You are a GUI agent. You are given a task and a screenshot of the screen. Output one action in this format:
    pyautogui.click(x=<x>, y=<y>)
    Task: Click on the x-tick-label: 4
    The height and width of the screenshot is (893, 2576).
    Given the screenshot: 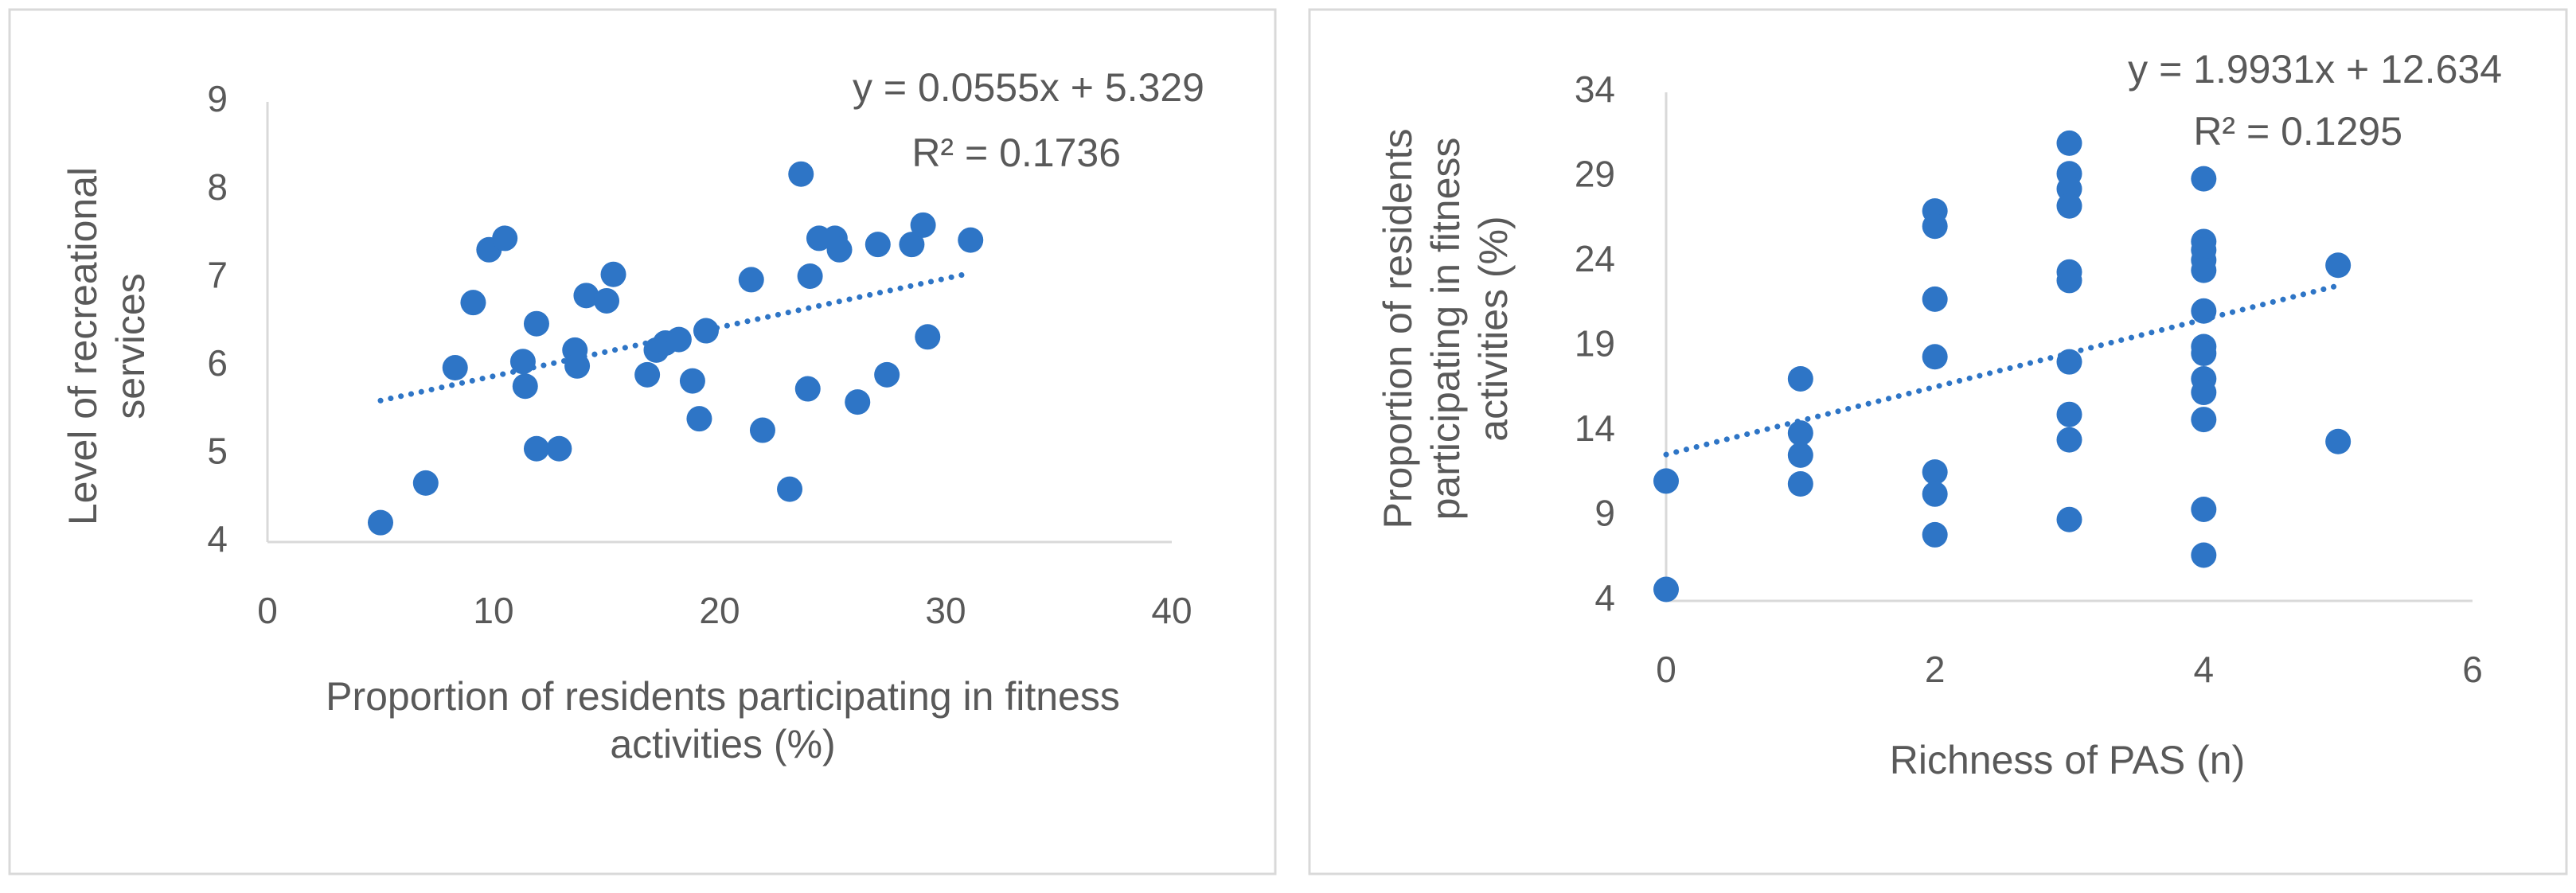 What is the action you would take?
    pyautogui.click(x=2204, y=670)
    